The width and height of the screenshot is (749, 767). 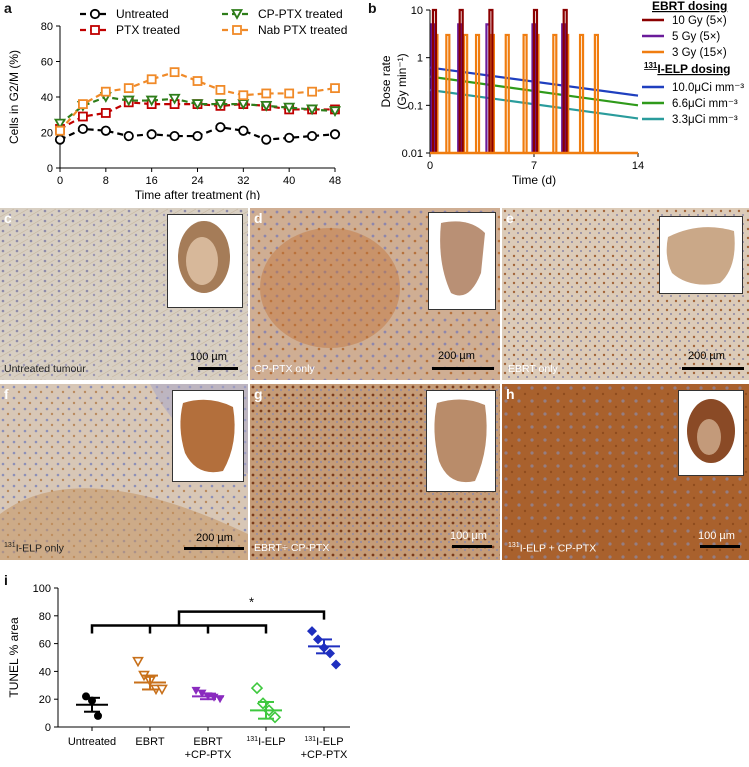 What do you see at coordinates (514, 545) in the screenshot?
I see `caption-h-isotope: 131` at bounding box center [514, 545].